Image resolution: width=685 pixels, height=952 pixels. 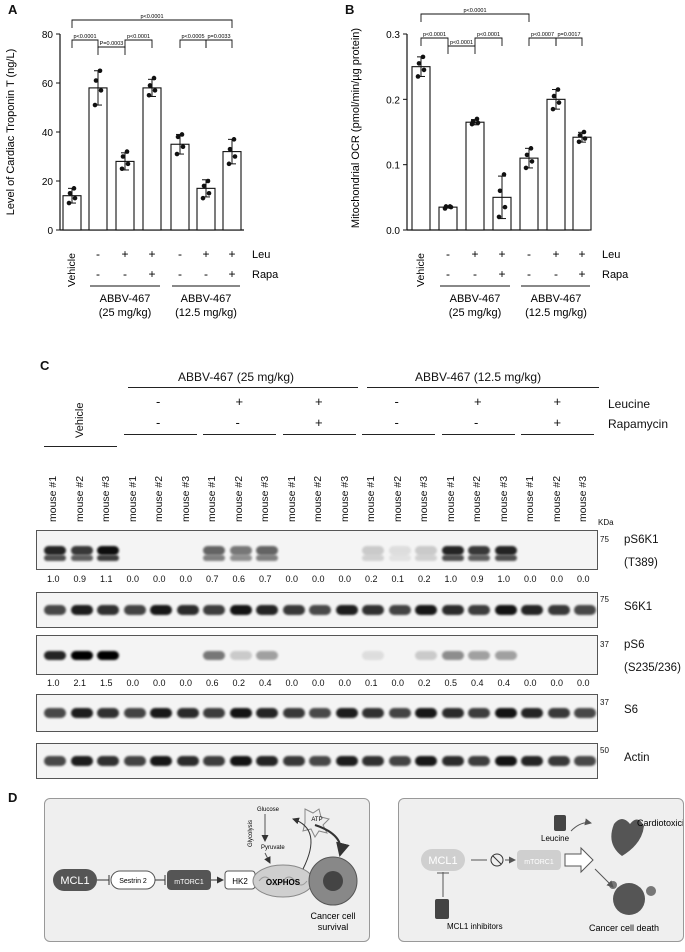 What do you see at coordinates (497, 860) in the screenshot?
I see `blocked-icon` at bounding box center [497, 860].